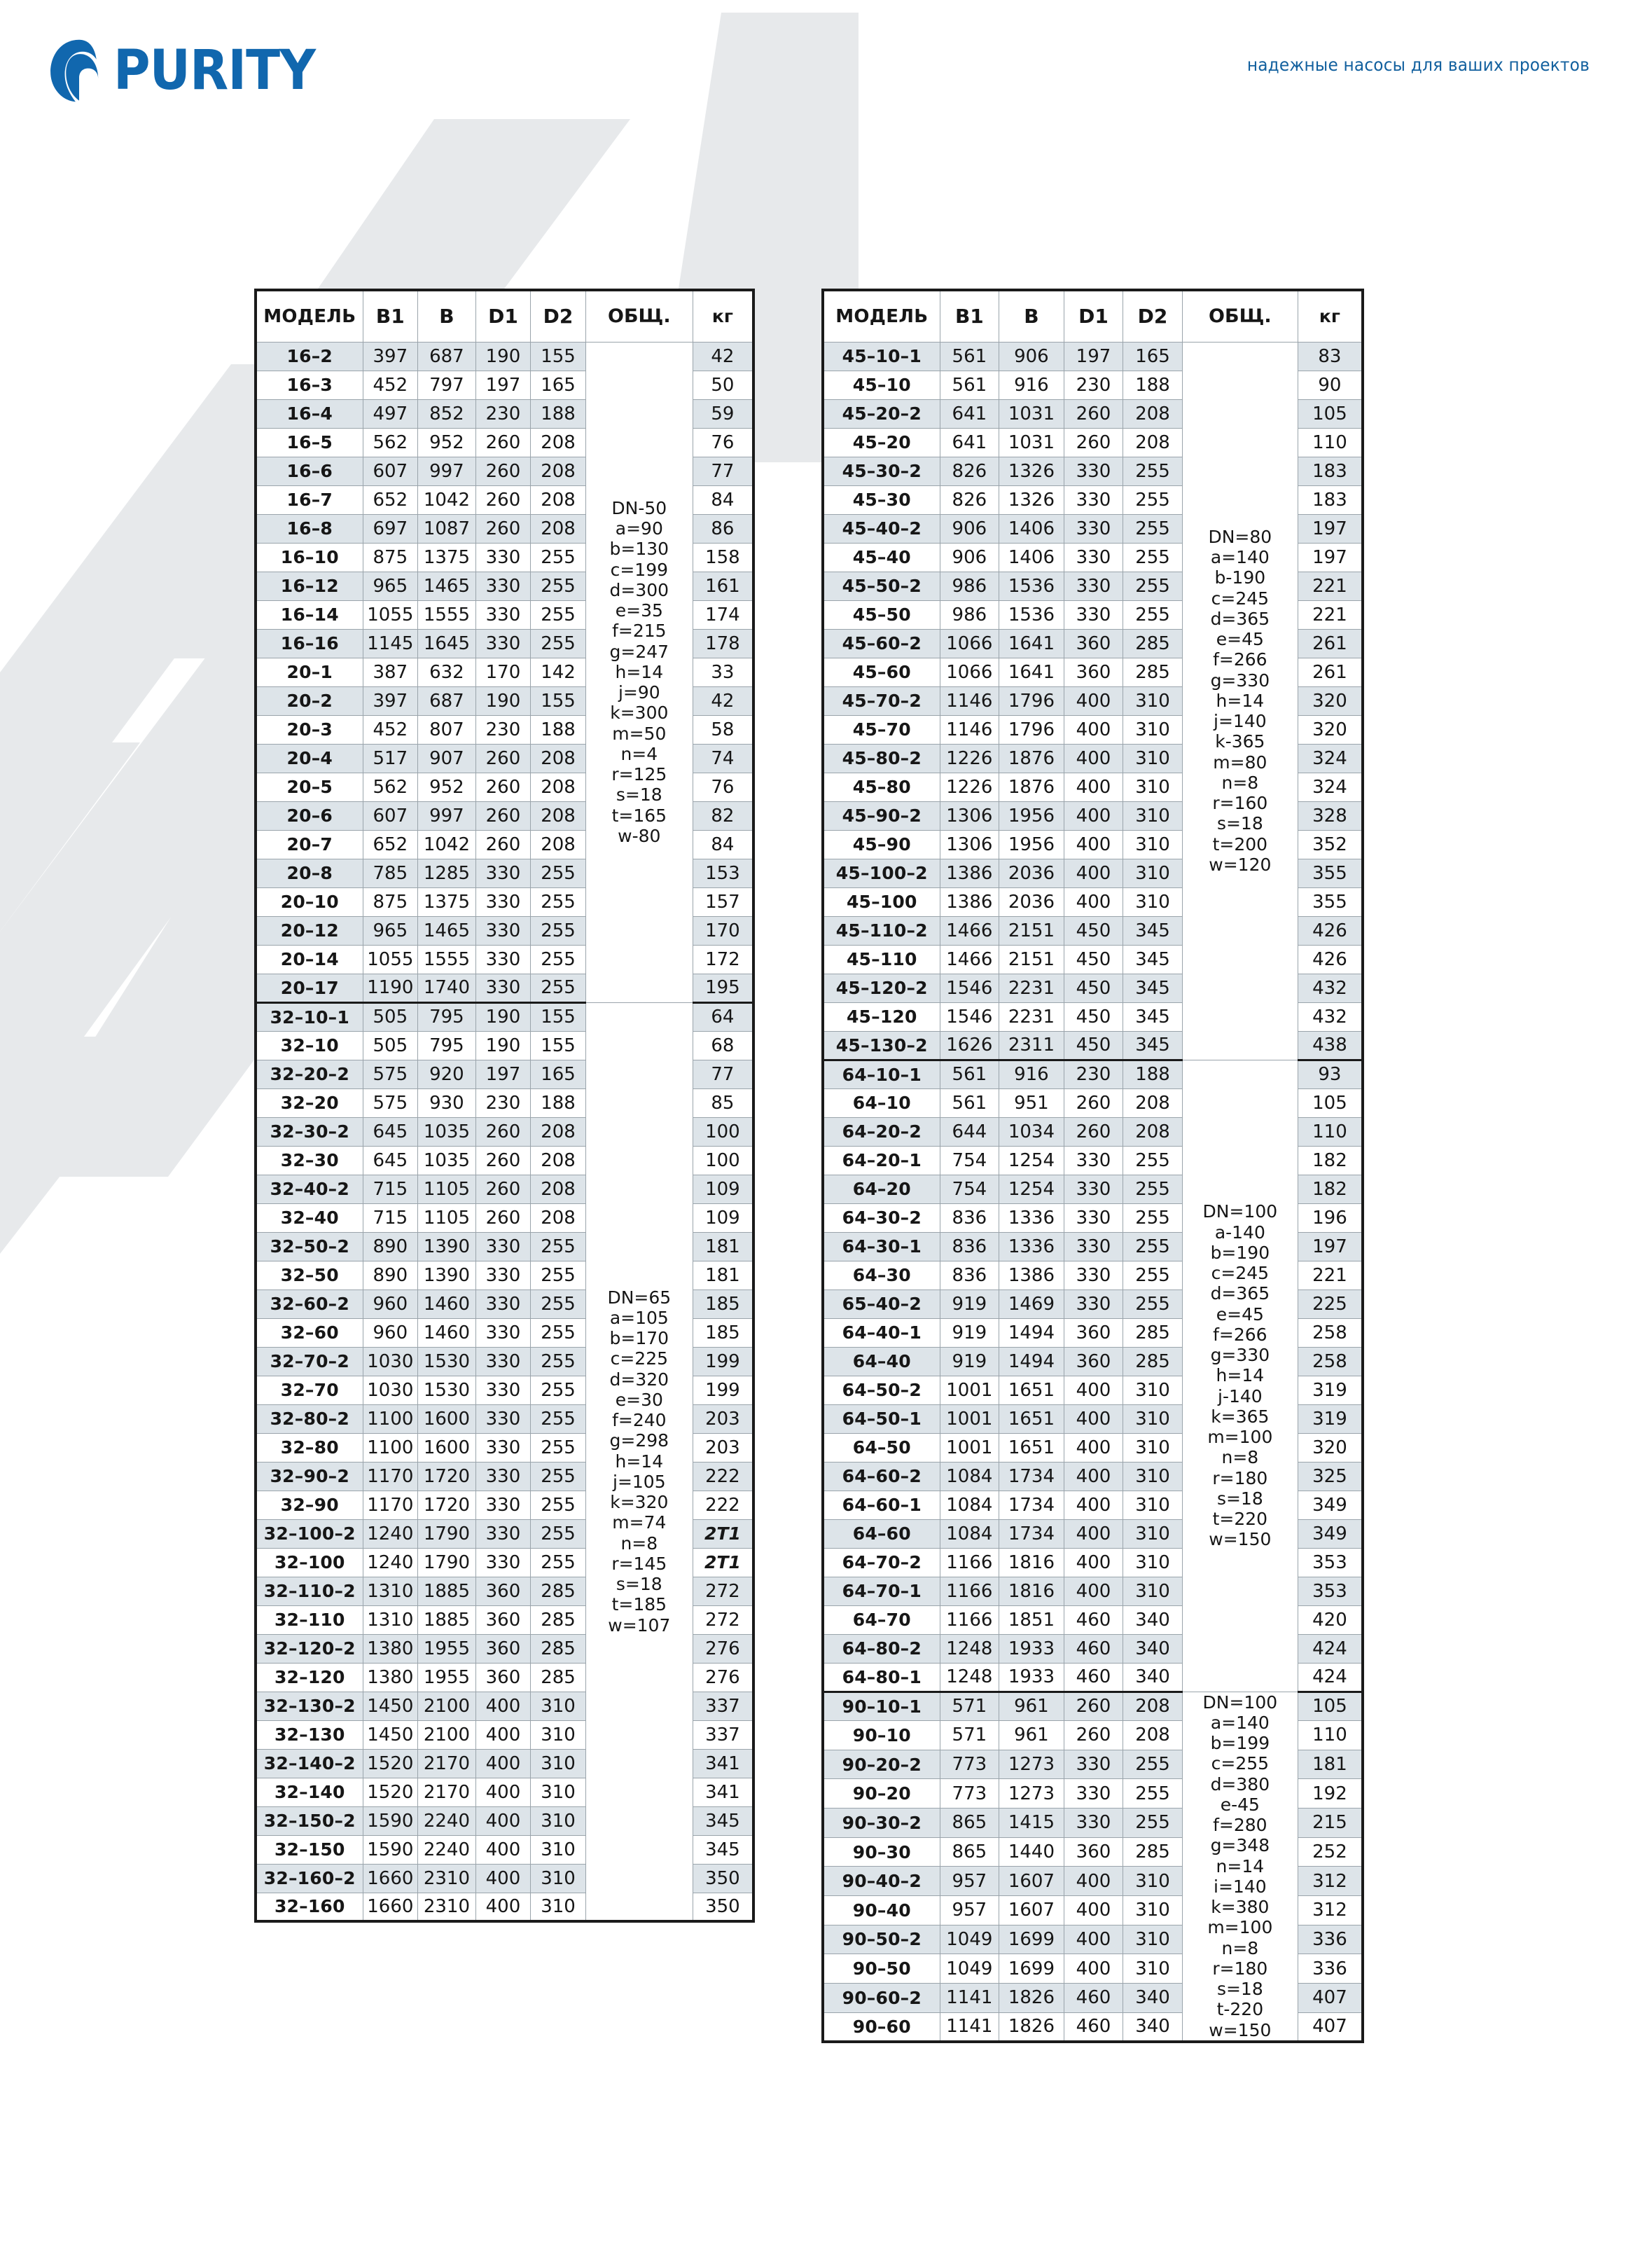 This screenshot has height=2268, width=1633. What do you see at coordinates (558, 701) in the screenshot?
I see `cell-d2: 155` at bounding box center [558, 701].